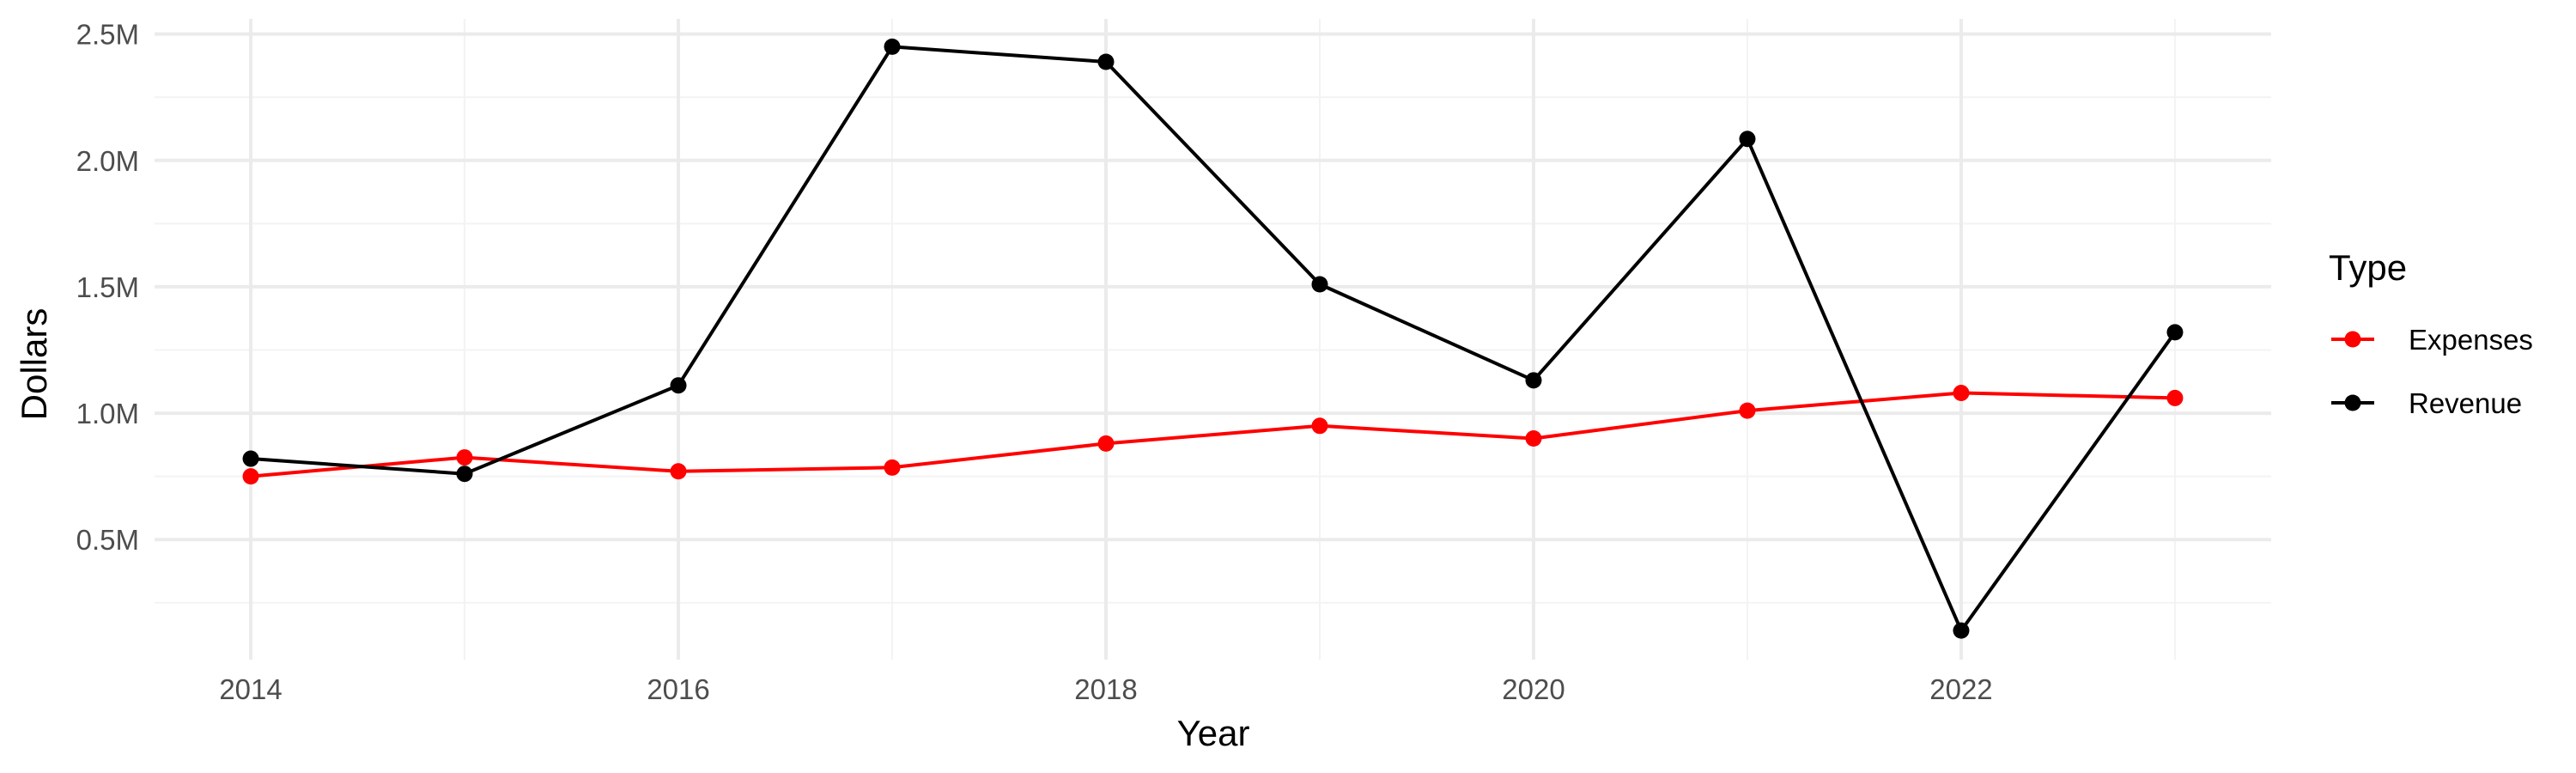 This screenshot has height=773, width=2576. I want to click on y-tick-label: 1.0M, so click(107, 413).